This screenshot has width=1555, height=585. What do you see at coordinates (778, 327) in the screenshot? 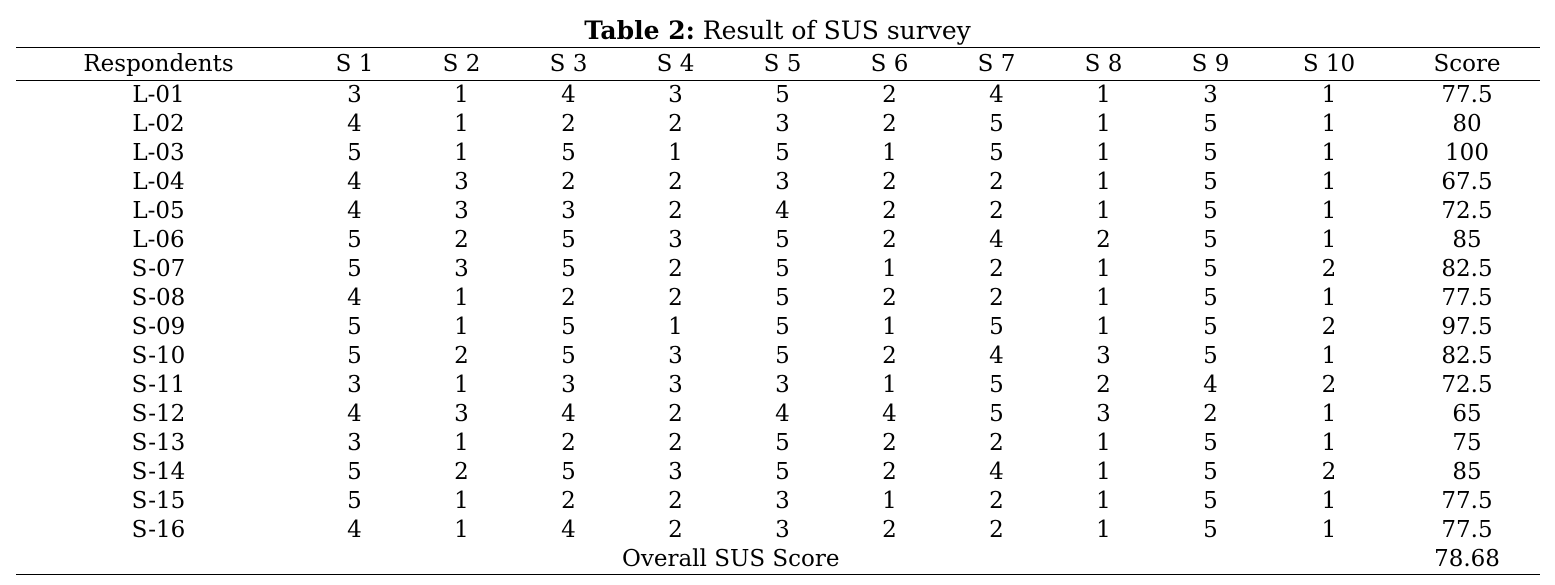
I see `table-row: S-09 5 1 5 1 5 1 5 1 5 2 97.5` at bounding box center [778, 327].